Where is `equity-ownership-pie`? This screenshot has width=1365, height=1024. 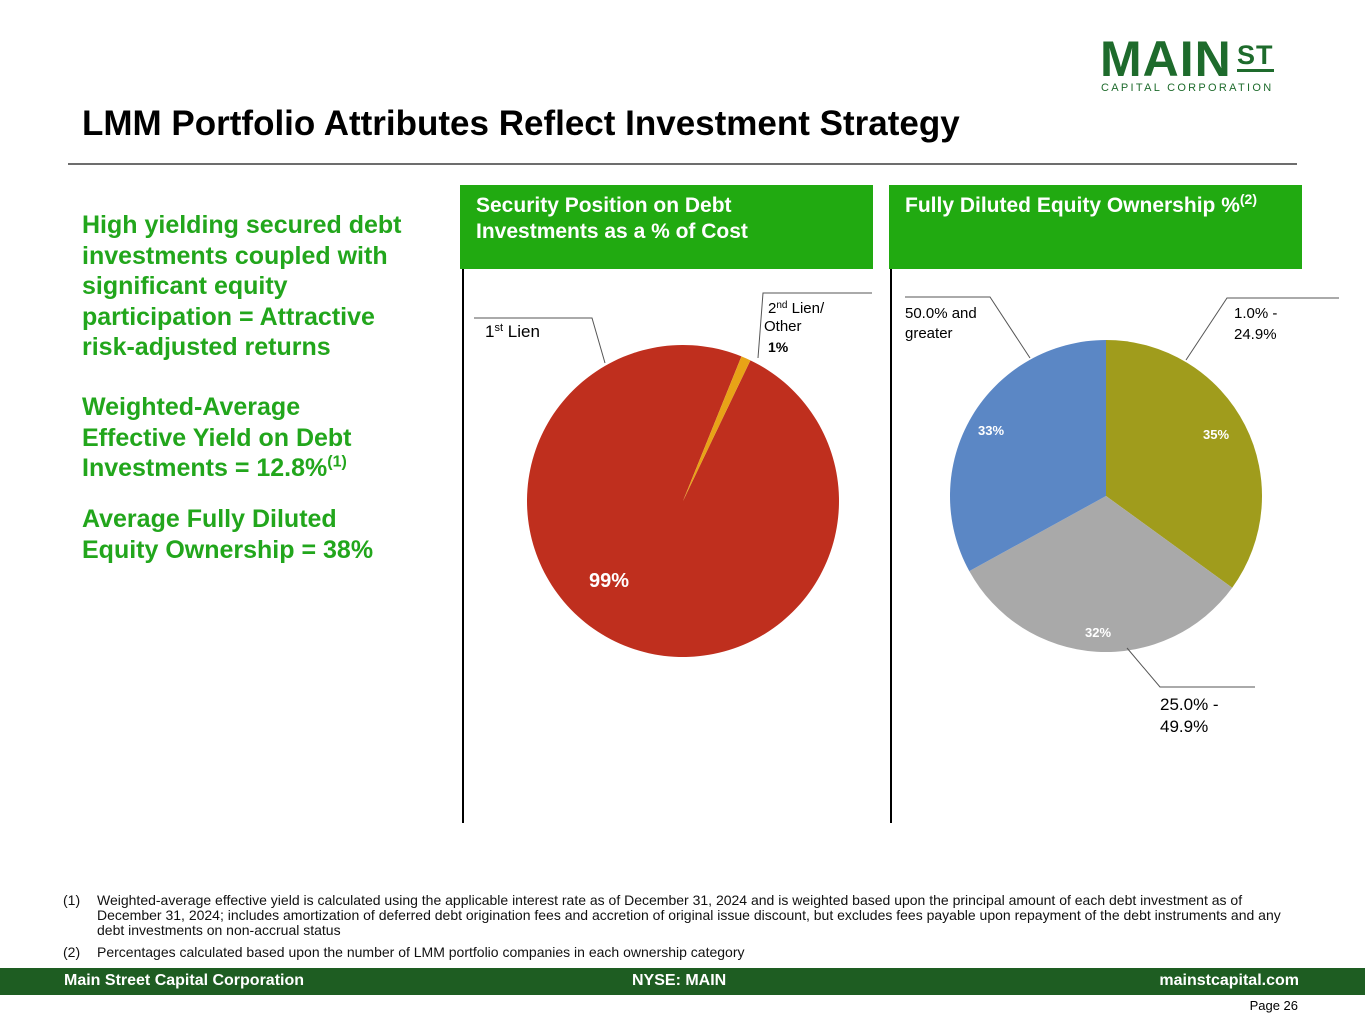
equity-ownership-pie is located at coordinates (1106, 496).